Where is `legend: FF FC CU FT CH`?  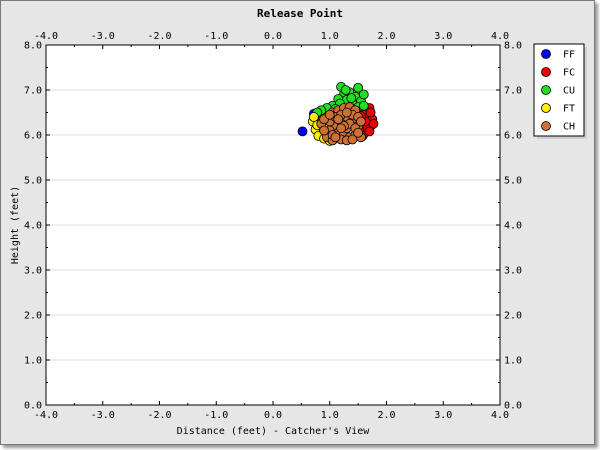 legend: FF FC CU FT CH is located at coordinates (560, 91).